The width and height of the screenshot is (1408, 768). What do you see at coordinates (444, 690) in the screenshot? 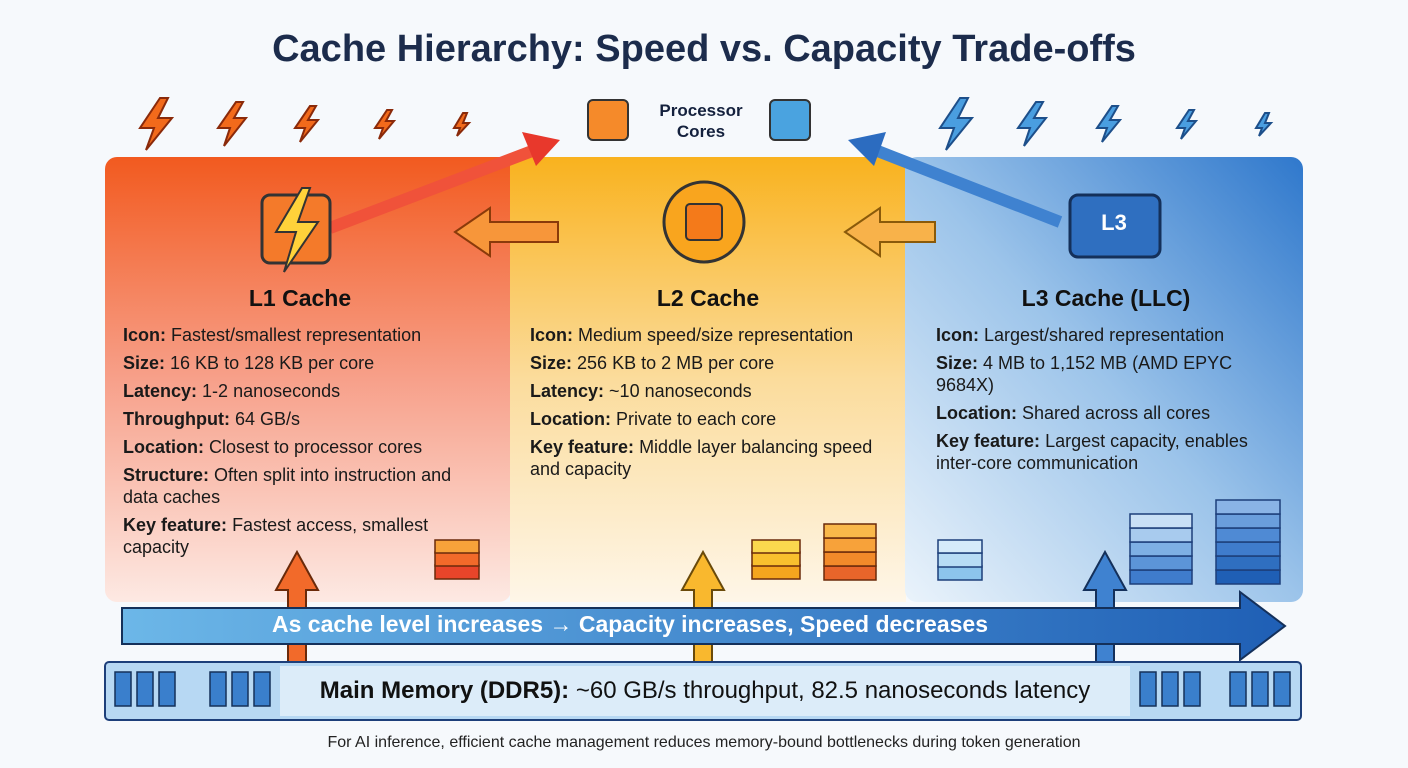
I see `memory-label: Main Memory (DDR5):` at bounding box center [444, 690].